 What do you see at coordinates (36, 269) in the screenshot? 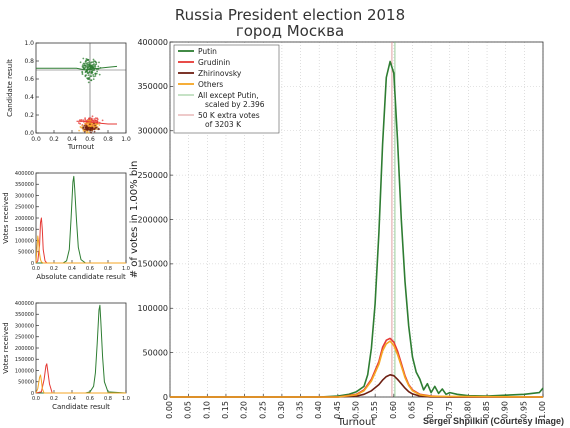
I see `x-tick-label: 0.0` at bounding box center [36, 269].